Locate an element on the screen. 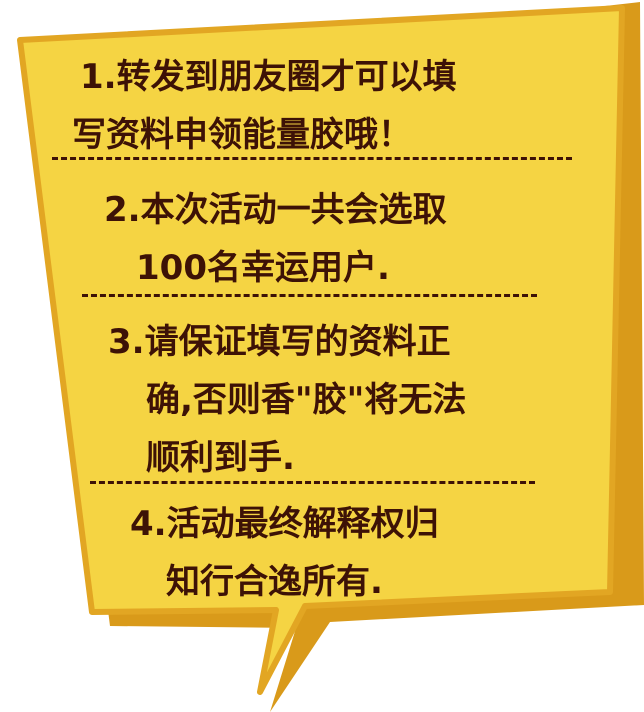 The height and width of the screenshot is (712, 644). rule-4: 4.活动最终解释权归 知行合逸所有. is located at coordinates (387, 553).